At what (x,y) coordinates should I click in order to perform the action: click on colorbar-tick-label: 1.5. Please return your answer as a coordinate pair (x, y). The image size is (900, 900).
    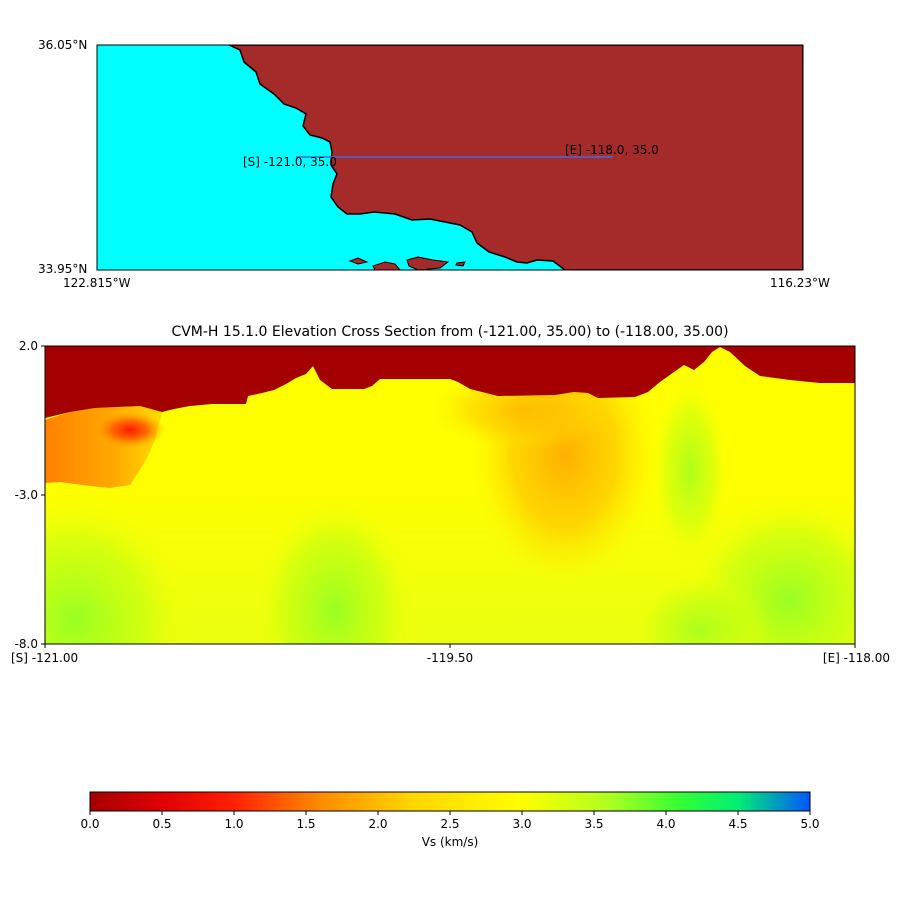
    Looking at the image, I should click on (306, 824).